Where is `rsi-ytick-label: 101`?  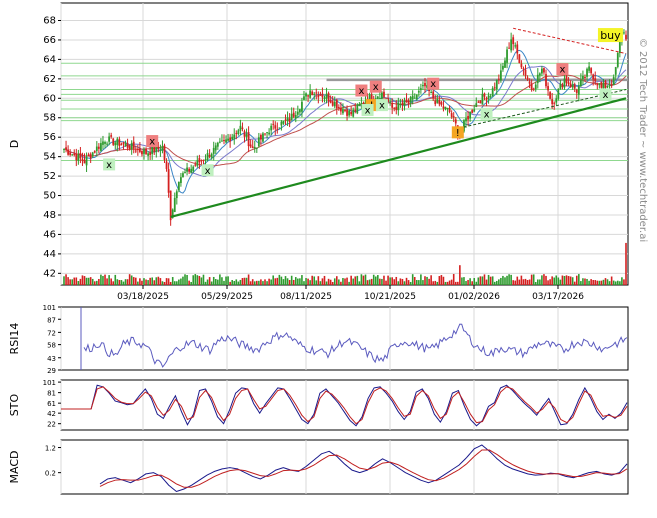
rsi-ytick-label: 101 is located at coordinates (49, 308).